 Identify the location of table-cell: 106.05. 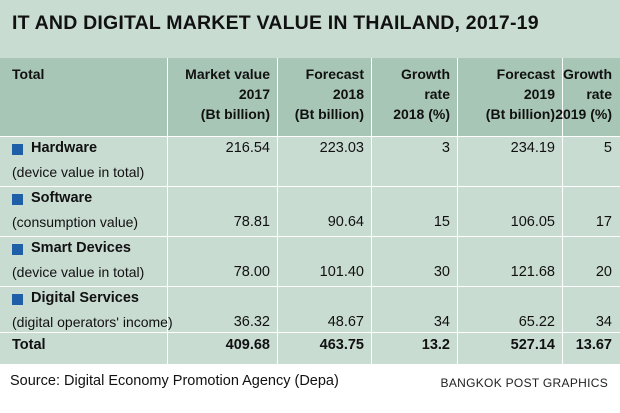
(532, 222).